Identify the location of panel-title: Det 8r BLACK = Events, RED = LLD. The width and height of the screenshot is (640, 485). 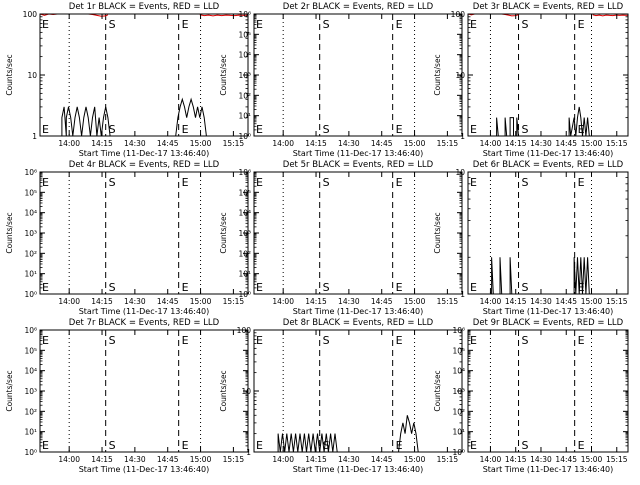
(358, 323).